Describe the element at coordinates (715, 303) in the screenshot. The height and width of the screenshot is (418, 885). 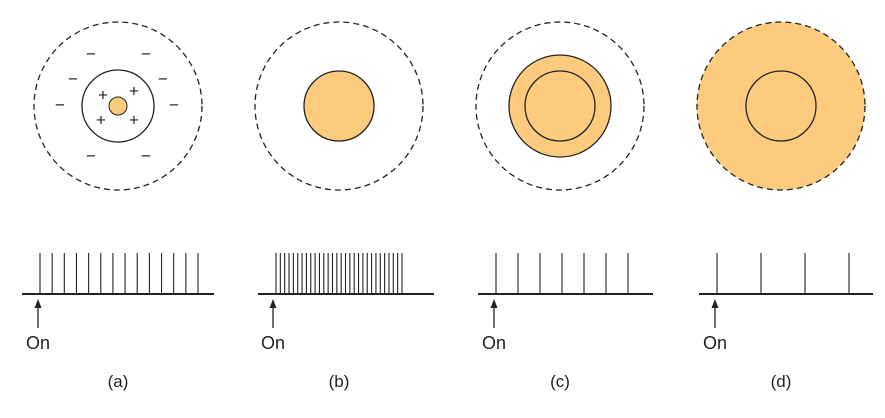
I see `panel-d-on-arrow-head` at that location.